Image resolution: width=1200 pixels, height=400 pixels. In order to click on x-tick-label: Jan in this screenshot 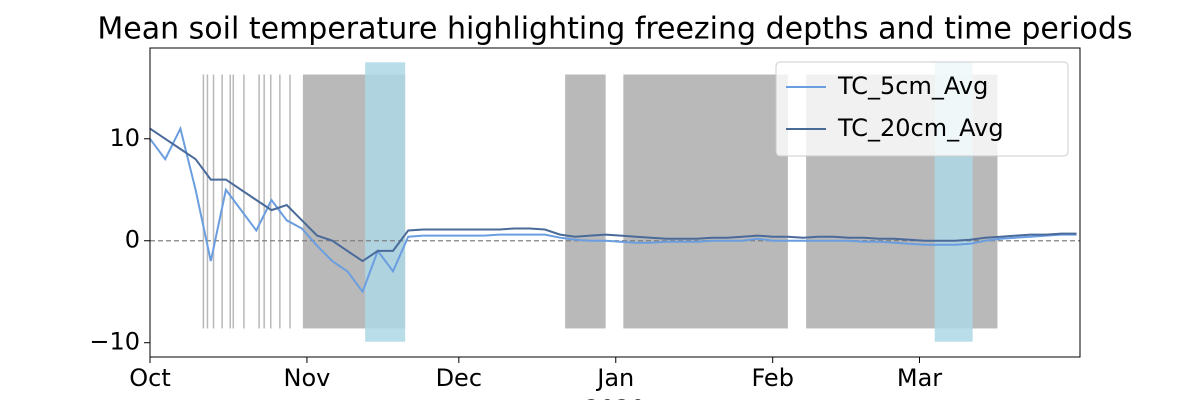, I will do `click(614, 378)`.